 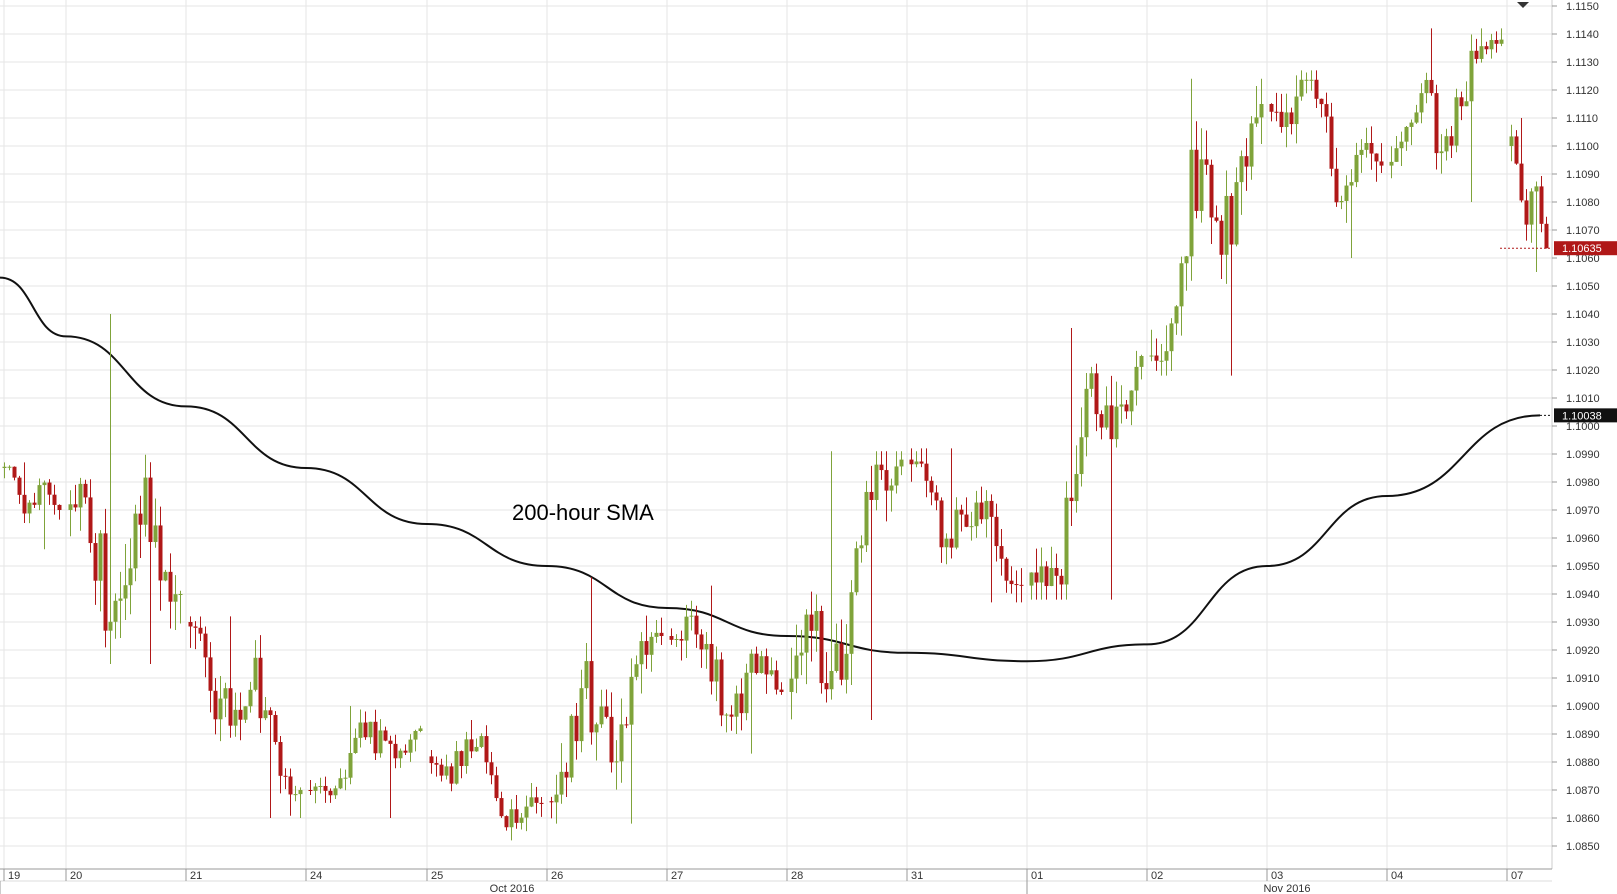 I want to click on y-tick-label: 1.1150, so click(x=1582, y=7).